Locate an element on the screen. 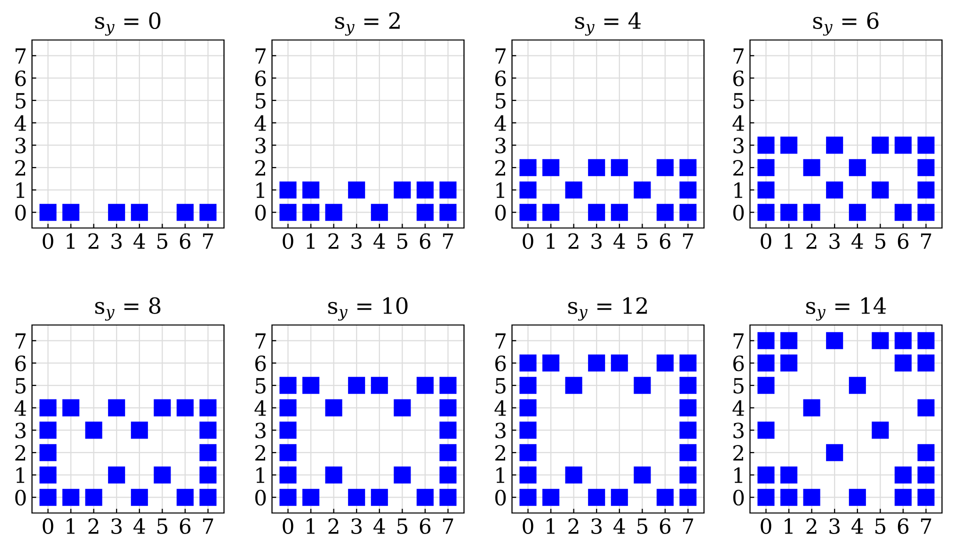 The image size is (959, 544). chart-title: s$_{y}$ = 0 is located at coordinates (127, 24).